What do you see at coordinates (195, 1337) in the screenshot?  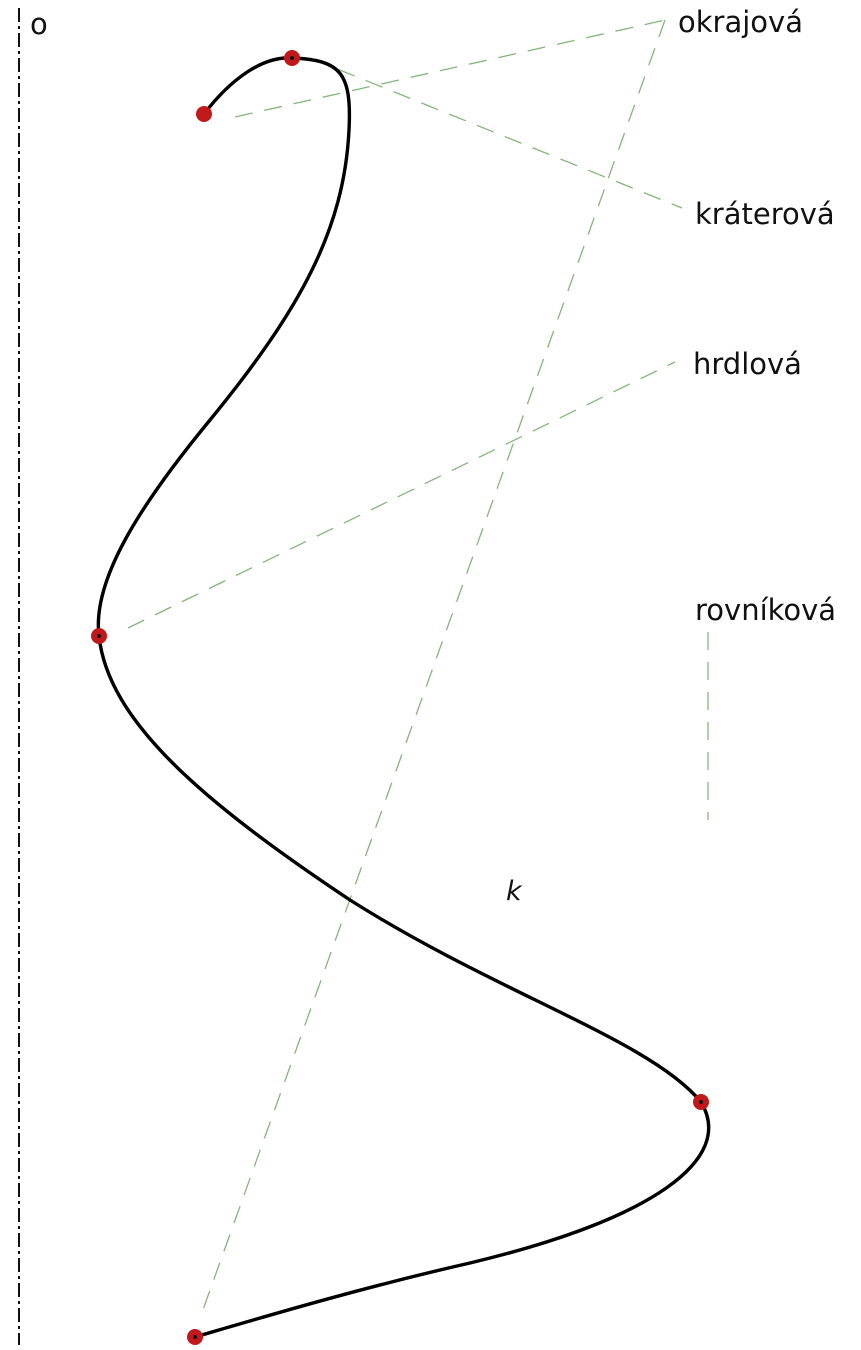 I see `point-dno` at bounding box center [195, 1337].